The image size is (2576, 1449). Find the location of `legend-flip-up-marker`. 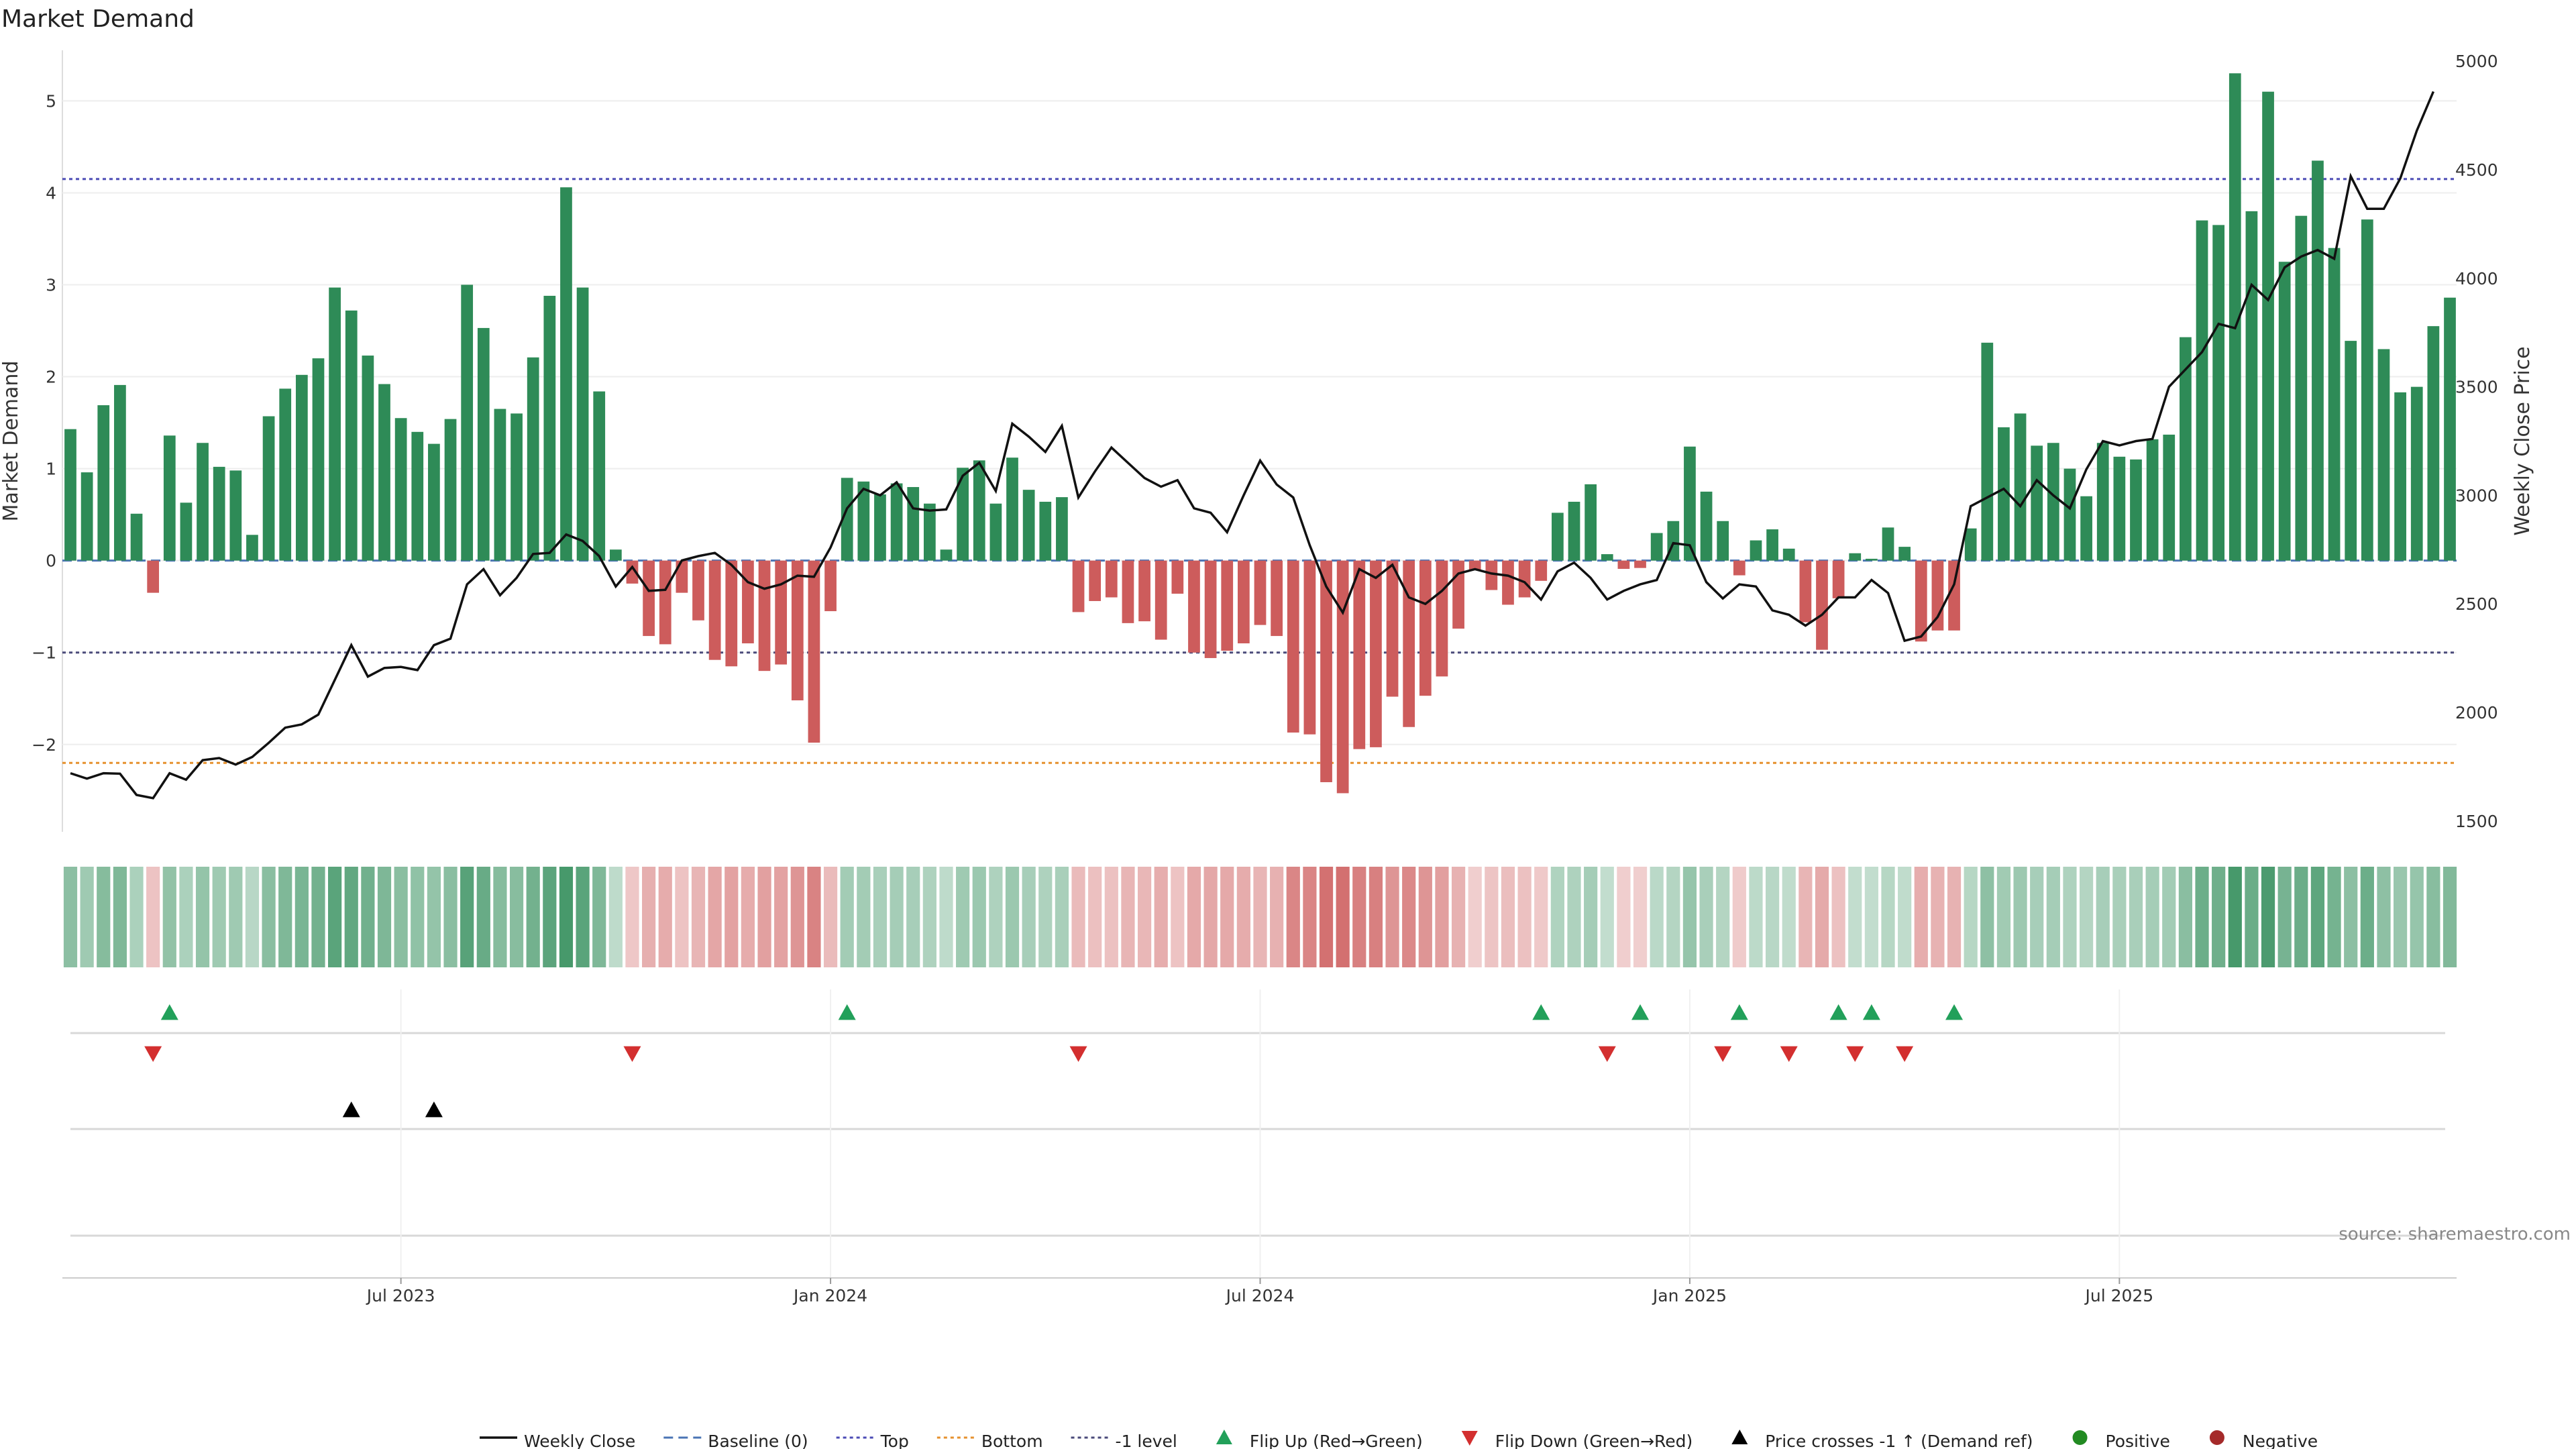

legend-flip-up-marker is located at coordinates (1224, 1437).